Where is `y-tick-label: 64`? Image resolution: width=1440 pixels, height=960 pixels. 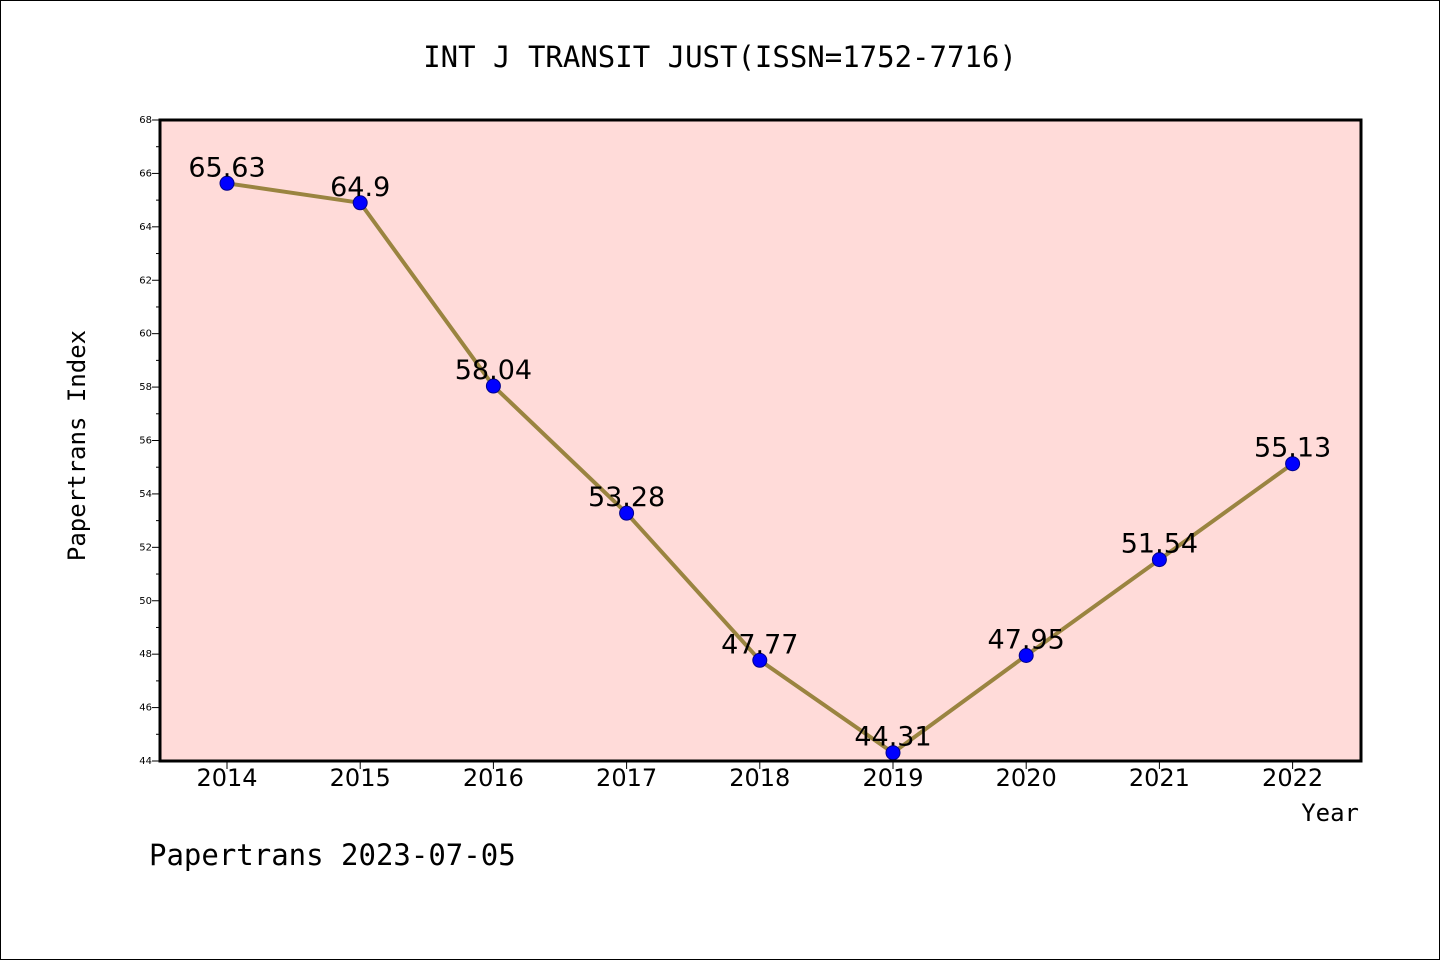 y-tick-label: 64 is located at coordinates (145, 227).